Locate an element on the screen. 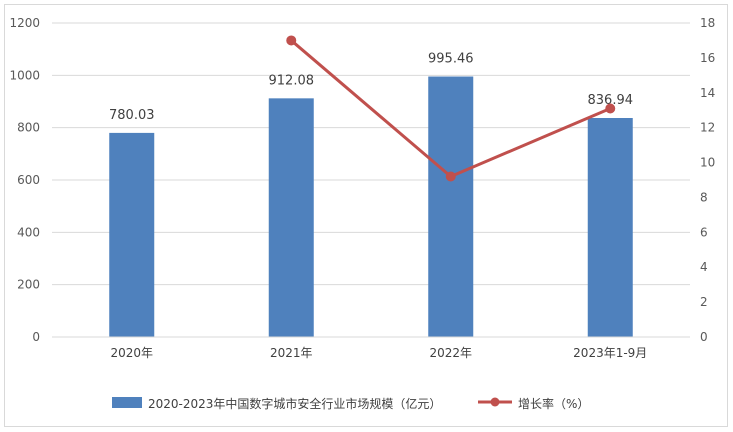 The height and width of the screenshot is (432, 733). left-tick-label: 1000 is located at coordinates (24, 75).